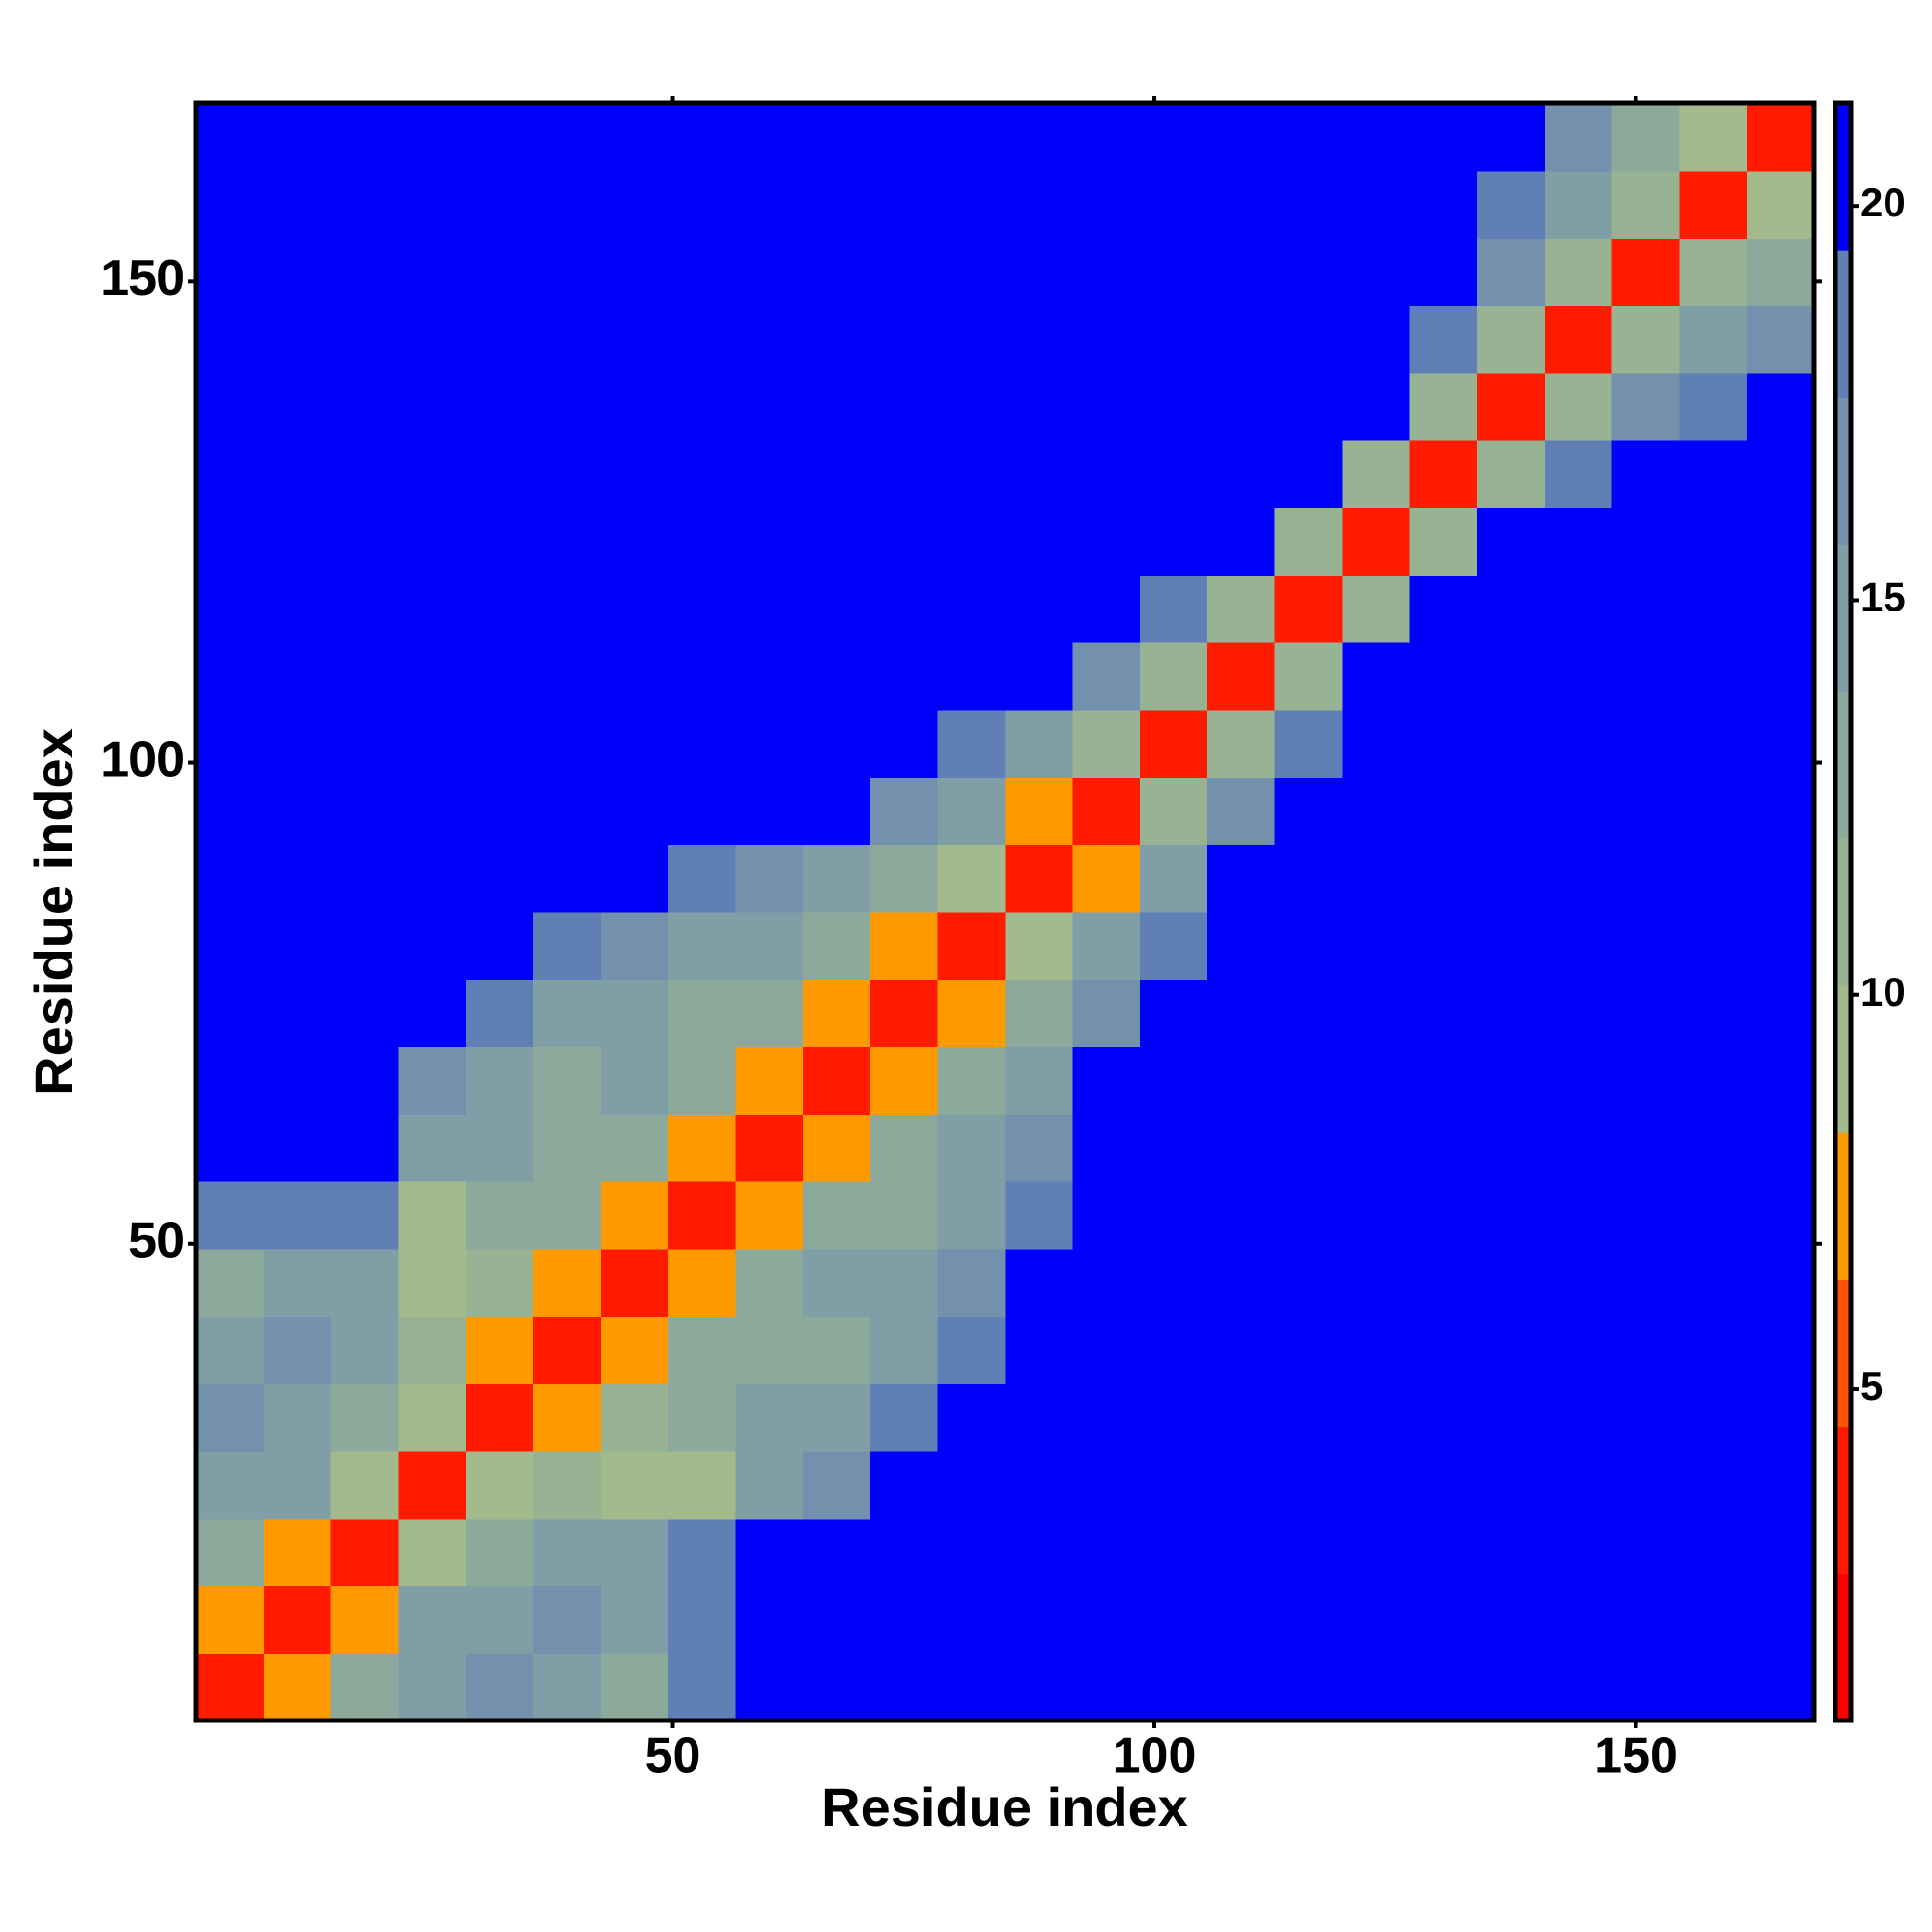 This screenshot has width=1932, height=1932. I want to click on colorbar-tick-label: 10, so click(1883, 992).